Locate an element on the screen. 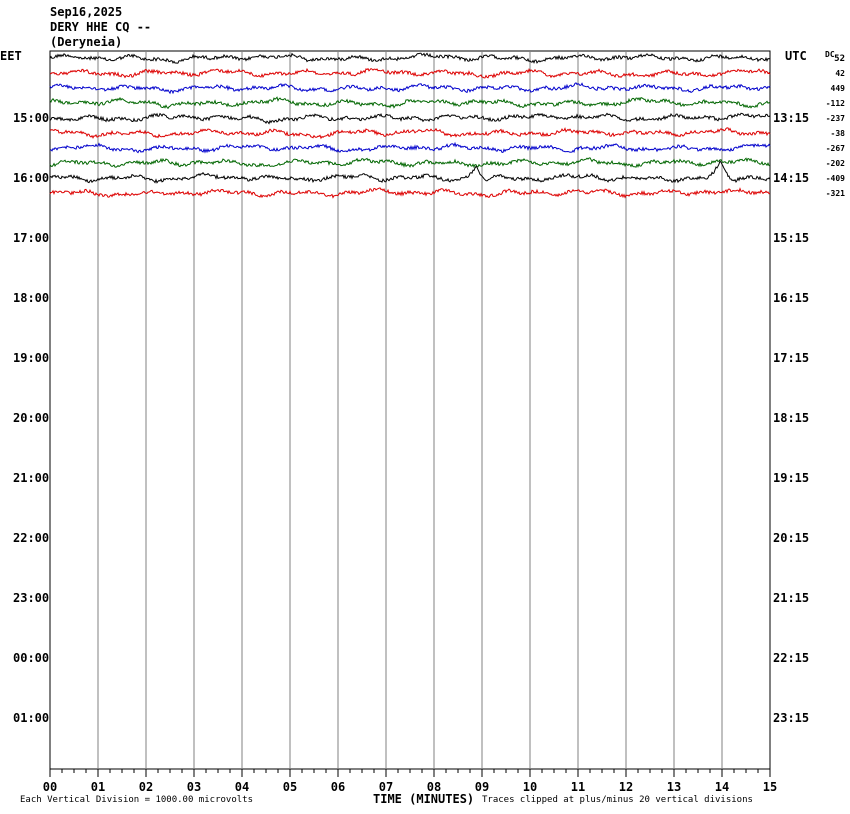 The height and width of the screenshot is (814, 850). header-station: DERY HHE CQ -- is located at coordinates (101, 27).